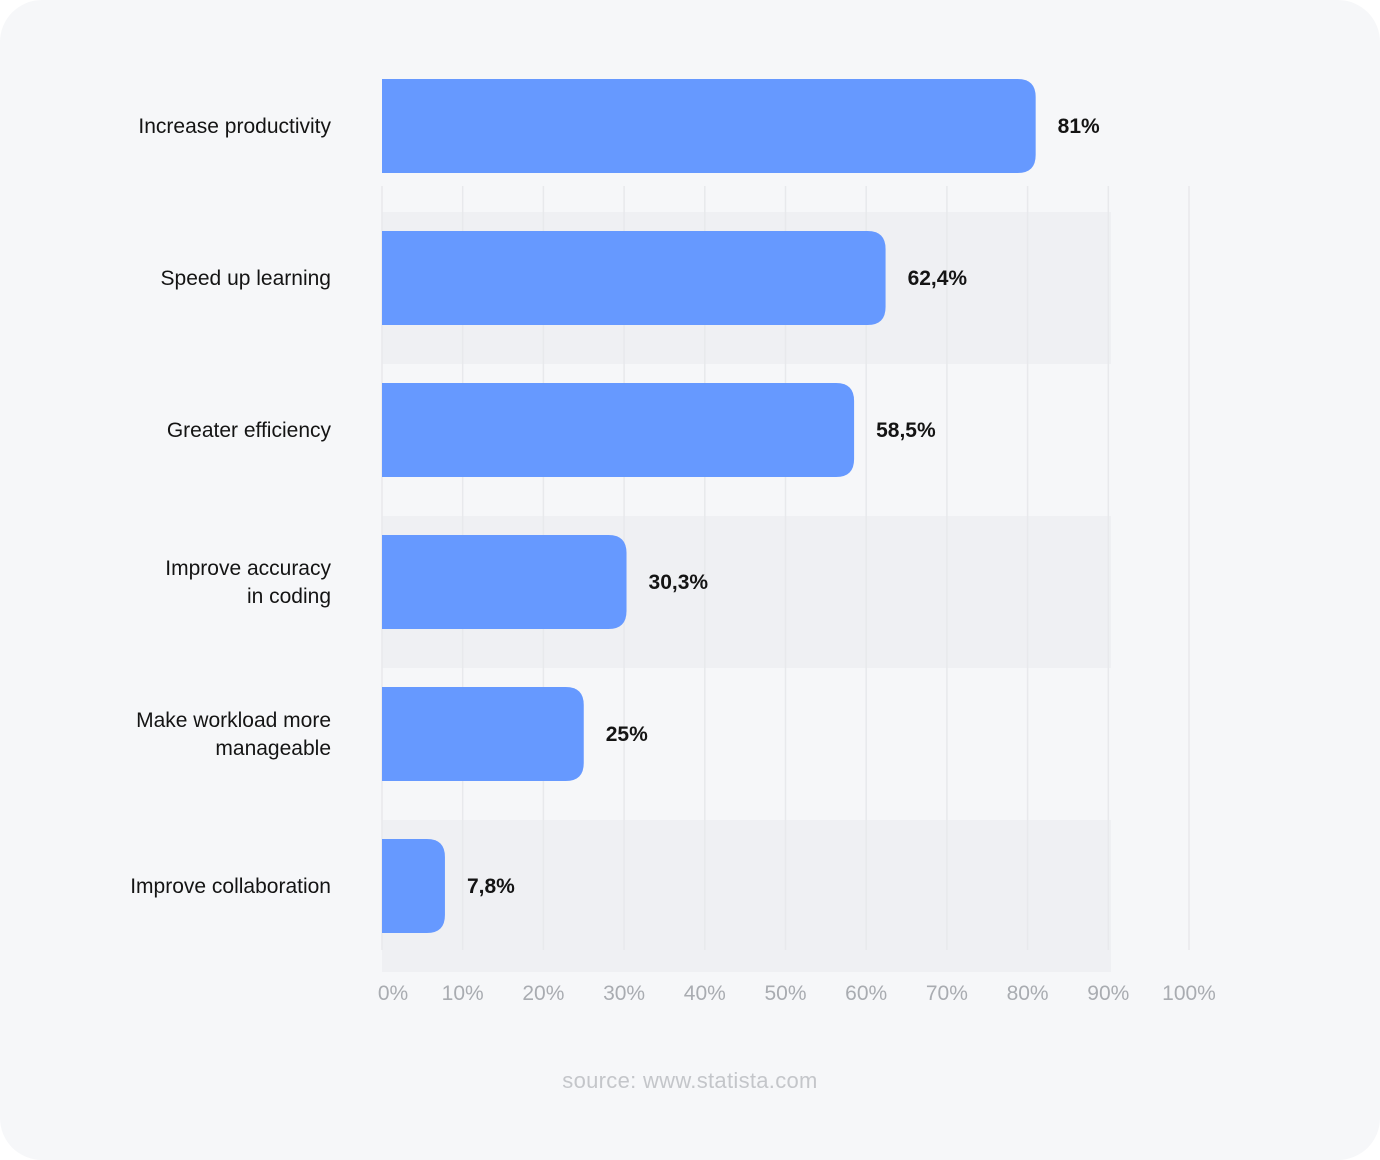  I want to click on category-label-line: Greater efficiency, so click(249, 430).